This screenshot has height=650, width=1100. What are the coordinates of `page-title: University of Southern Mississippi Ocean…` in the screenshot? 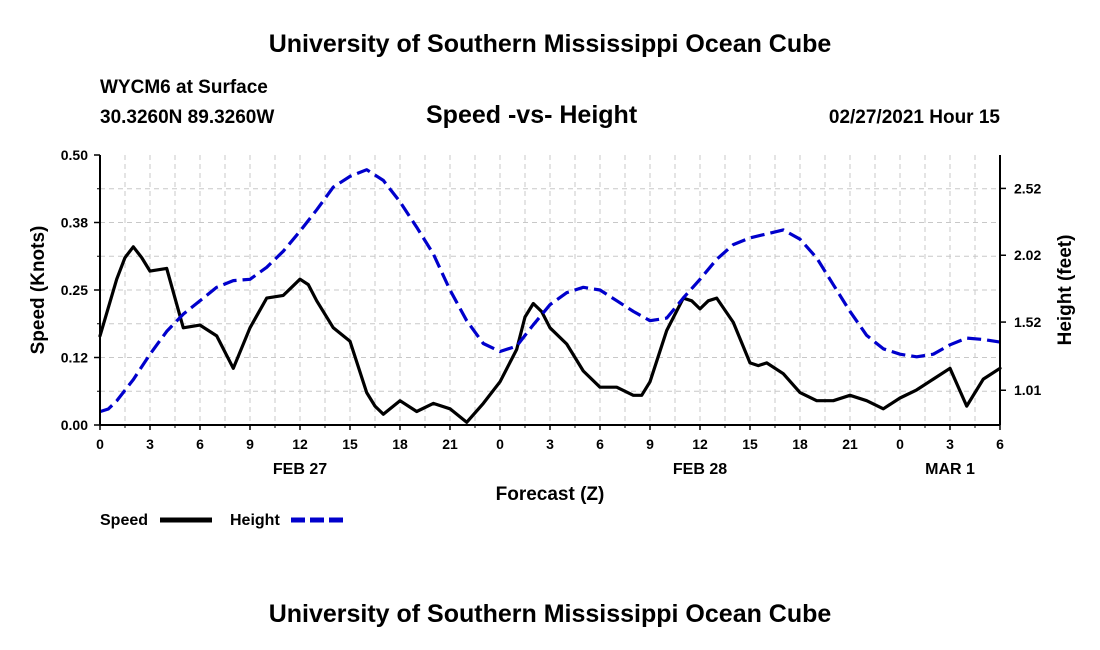 It's located at (550, 44).